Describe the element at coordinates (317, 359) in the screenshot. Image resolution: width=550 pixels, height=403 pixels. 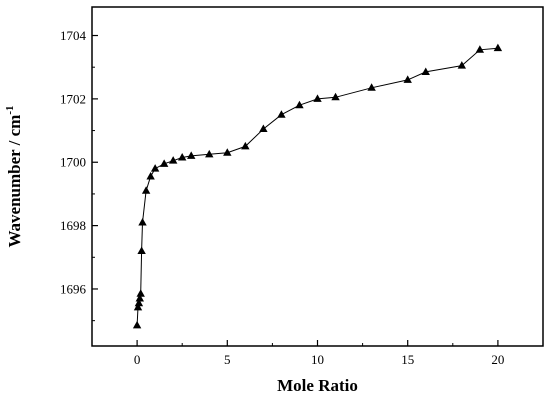
I see `x-tick-label: 10` at that location.